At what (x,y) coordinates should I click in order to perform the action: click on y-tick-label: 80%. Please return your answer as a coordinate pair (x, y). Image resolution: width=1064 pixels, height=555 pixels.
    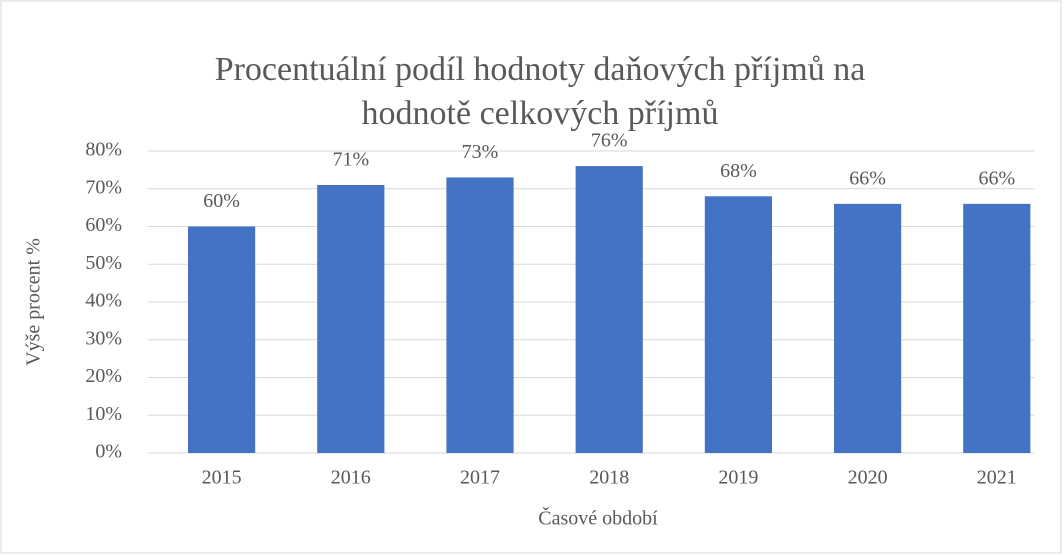
    Looking at the image, I should click on (103, 150).